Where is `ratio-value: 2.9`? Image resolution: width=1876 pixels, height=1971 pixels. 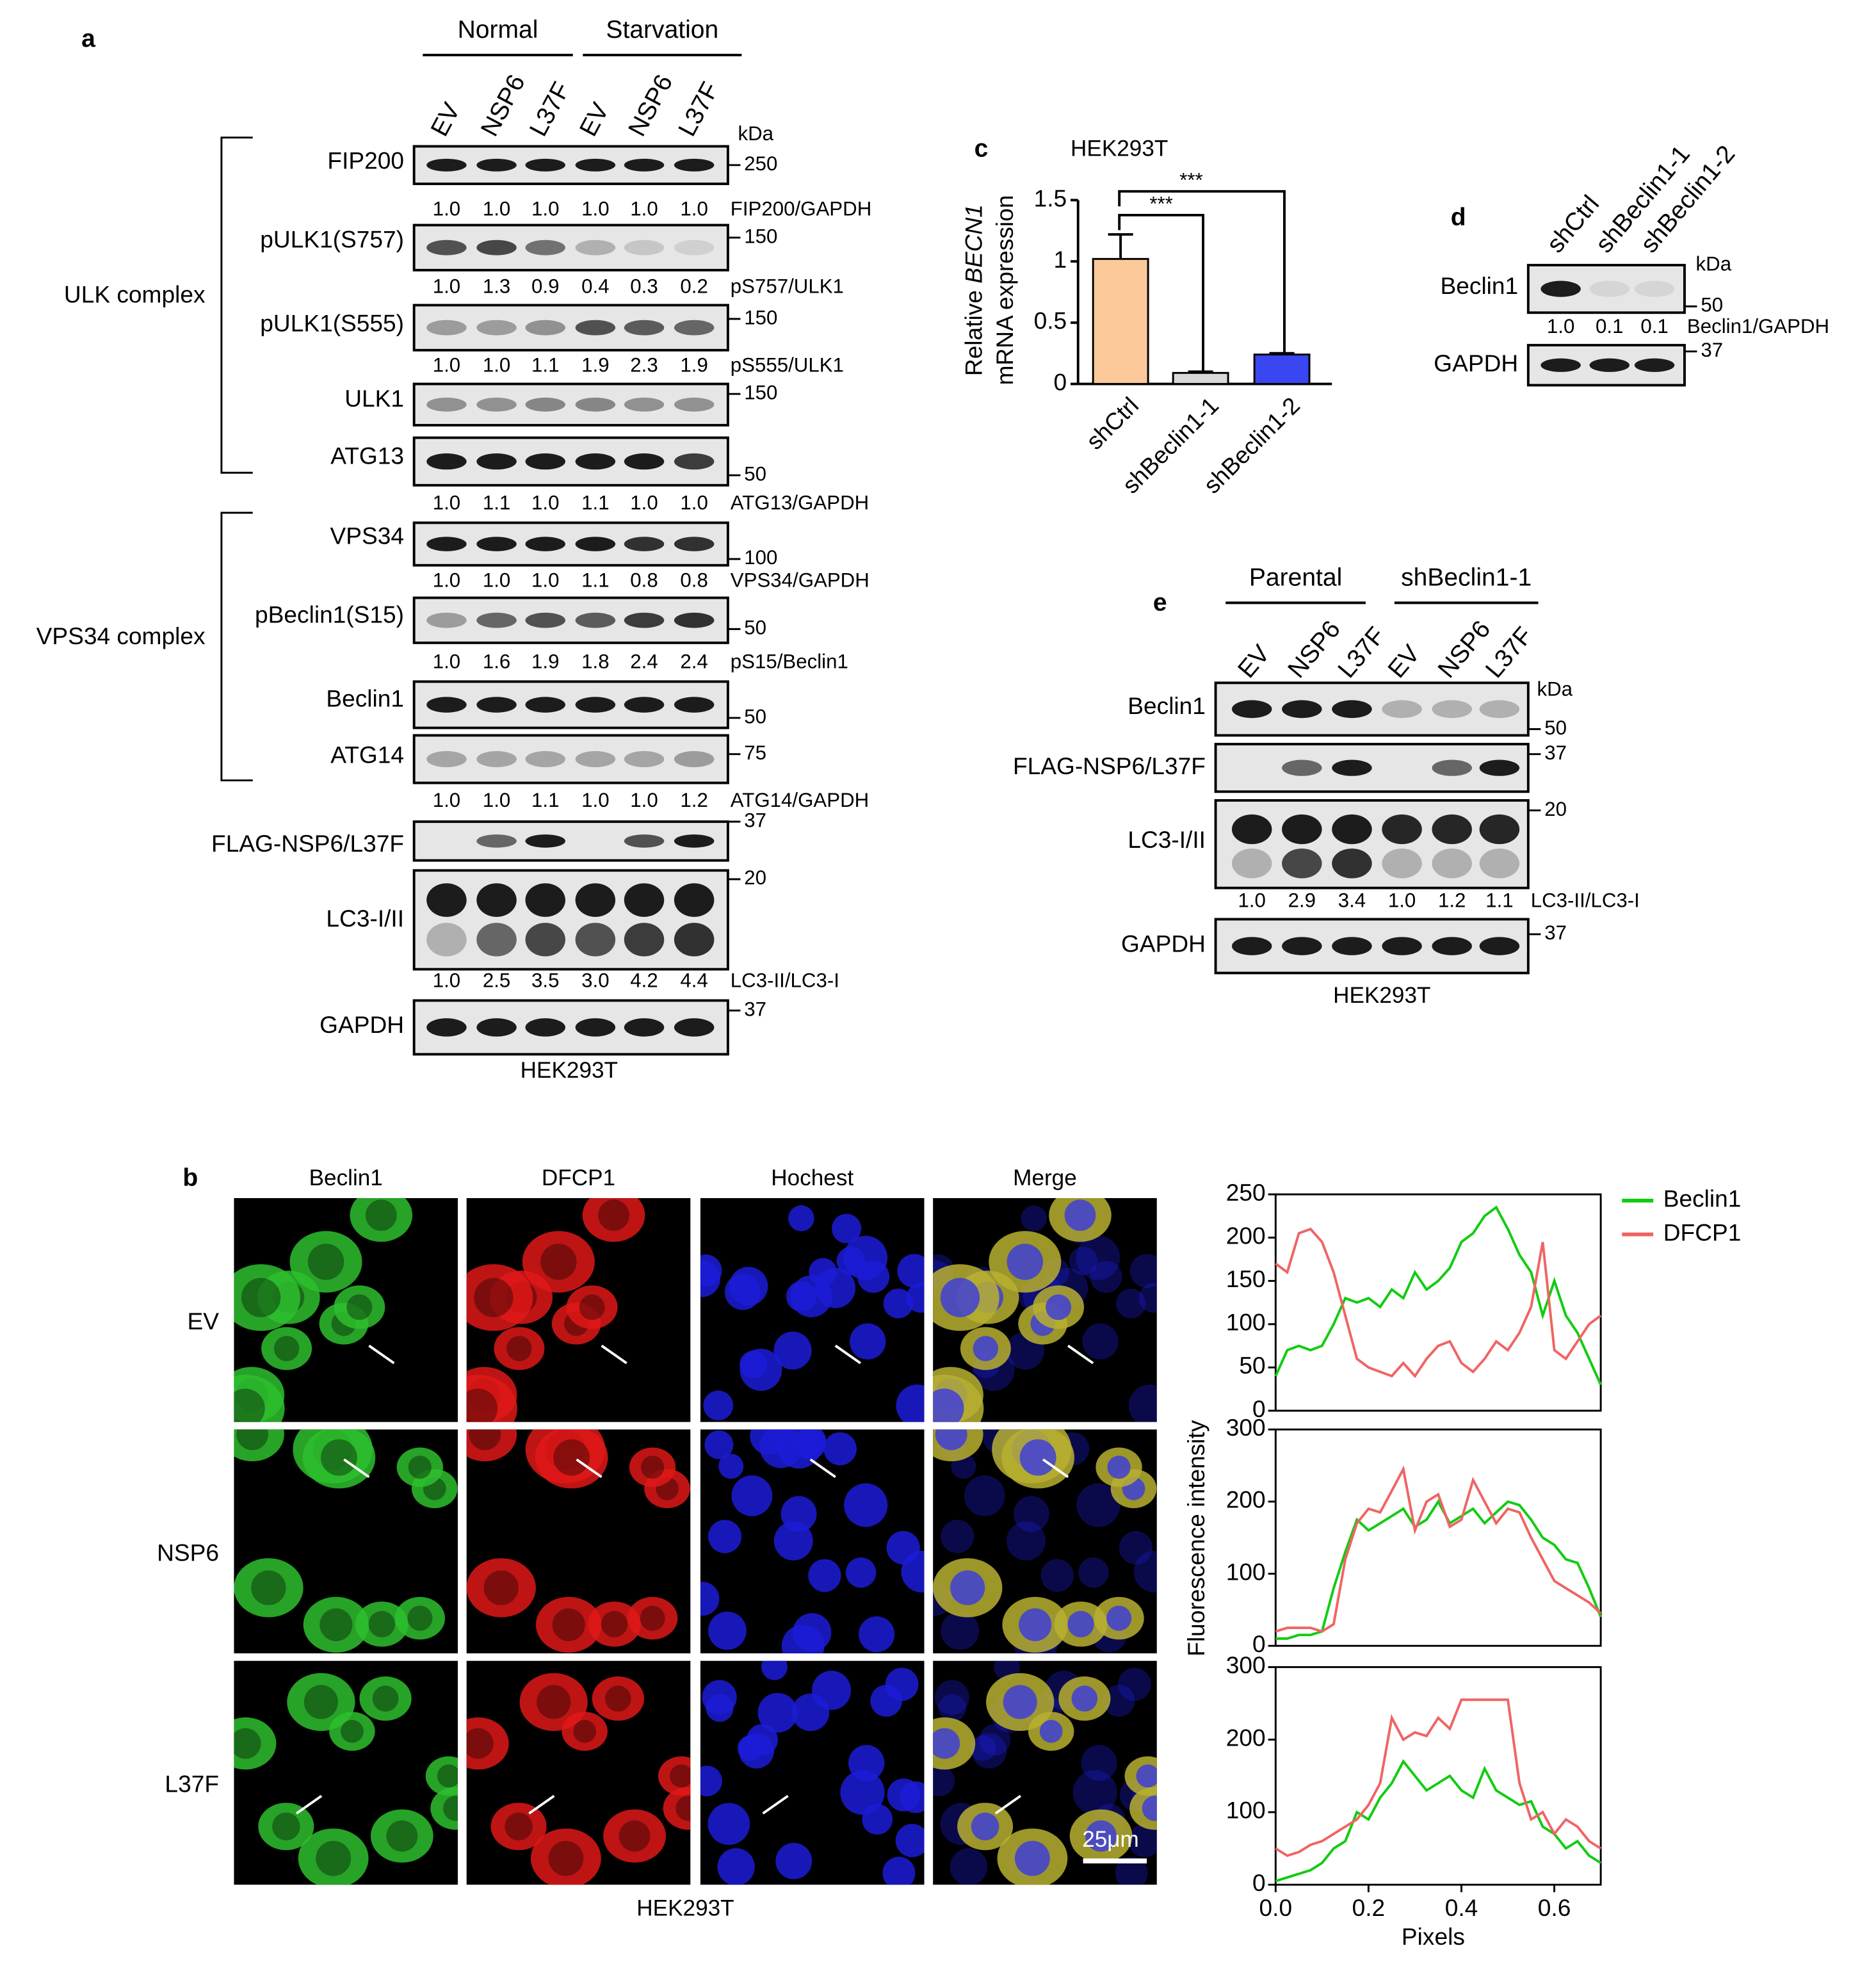
ratio-value: 2.9 is located at coordinates (1302, 900).